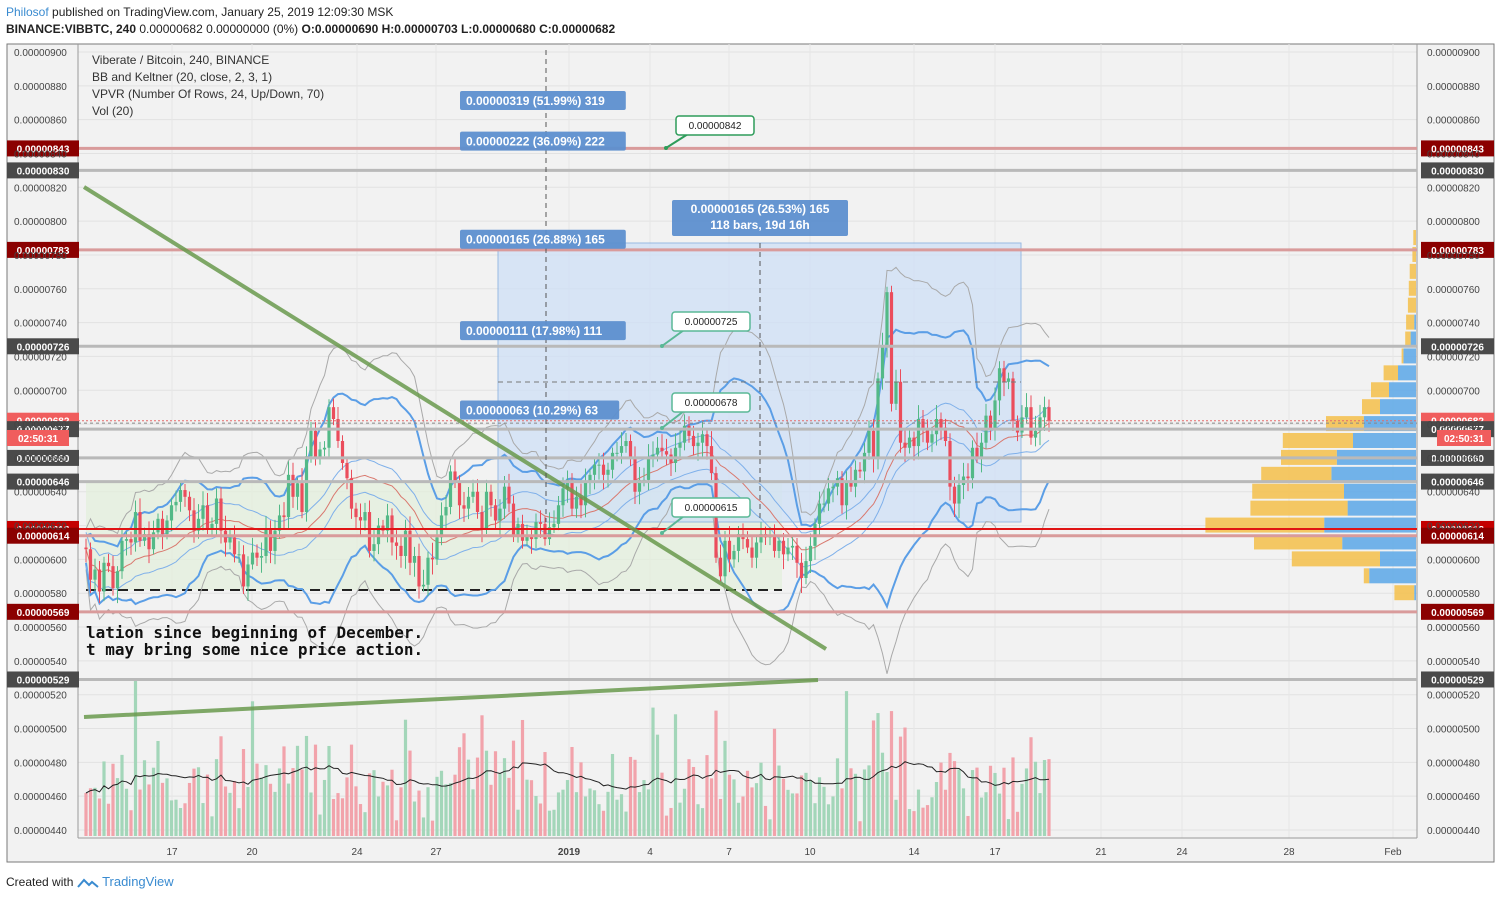 Image resolution: width=1500 pixels, height=899 pixels. I want to click on y-axis-tick-label: 0.00000860, so click(40, 121).